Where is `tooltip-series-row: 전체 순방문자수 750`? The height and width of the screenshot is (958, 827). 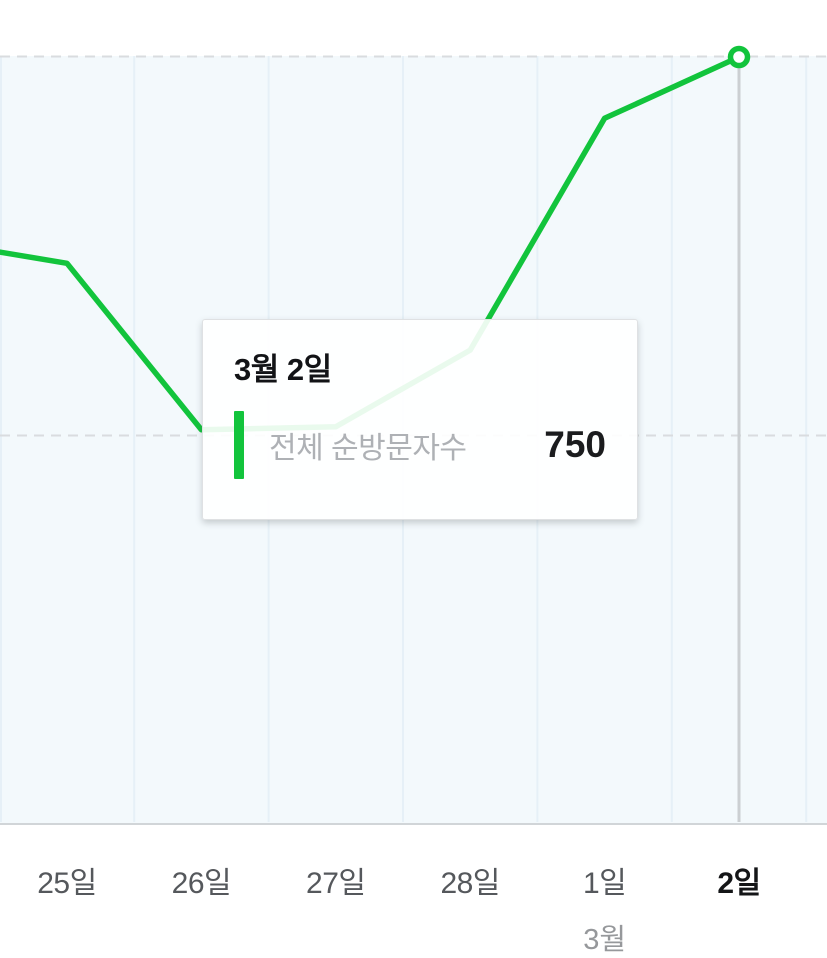
tooltip-series-row: 전체 순방문자수 750 is located at coordinates (420, 445).